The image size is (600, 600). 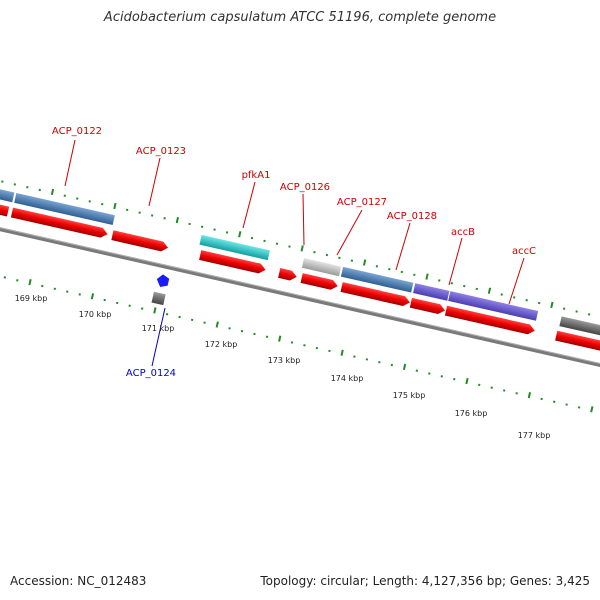 What do you see at coordinates (95, 314) in the screenshot?
I see `scale-label: 170 kbp` at bounding box center [95, 314].